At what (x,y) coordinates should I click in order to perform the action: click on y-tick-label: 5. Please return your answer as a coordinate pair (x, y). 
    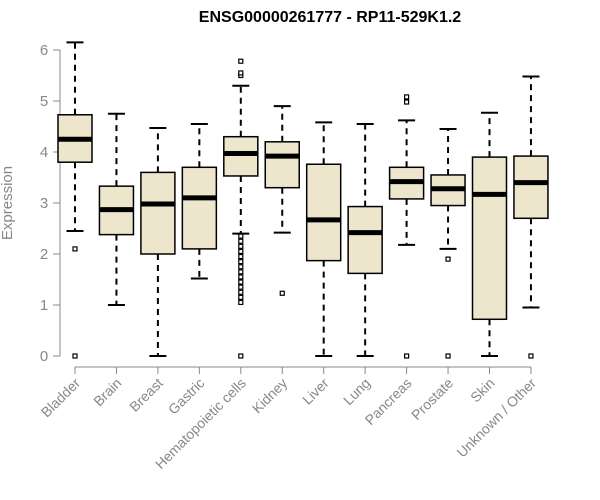
    Looking at the image, I should click on (44, 101).